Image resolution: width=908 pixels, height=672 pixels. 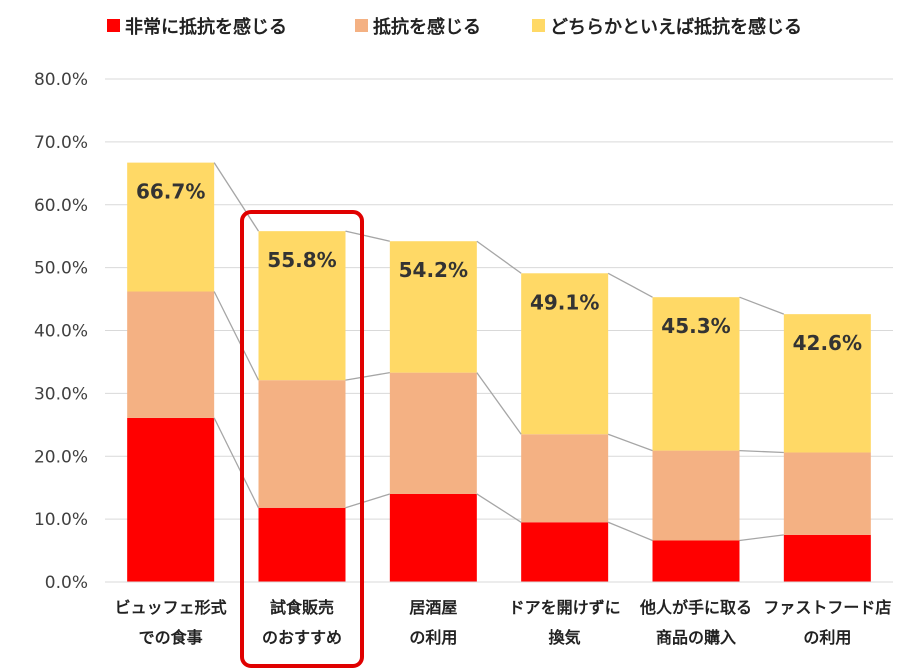 What do you see at coordinates (827, 607) in the screenshot?
I see `x-category-label: ファストフード店` at bounding box center [827, 607].